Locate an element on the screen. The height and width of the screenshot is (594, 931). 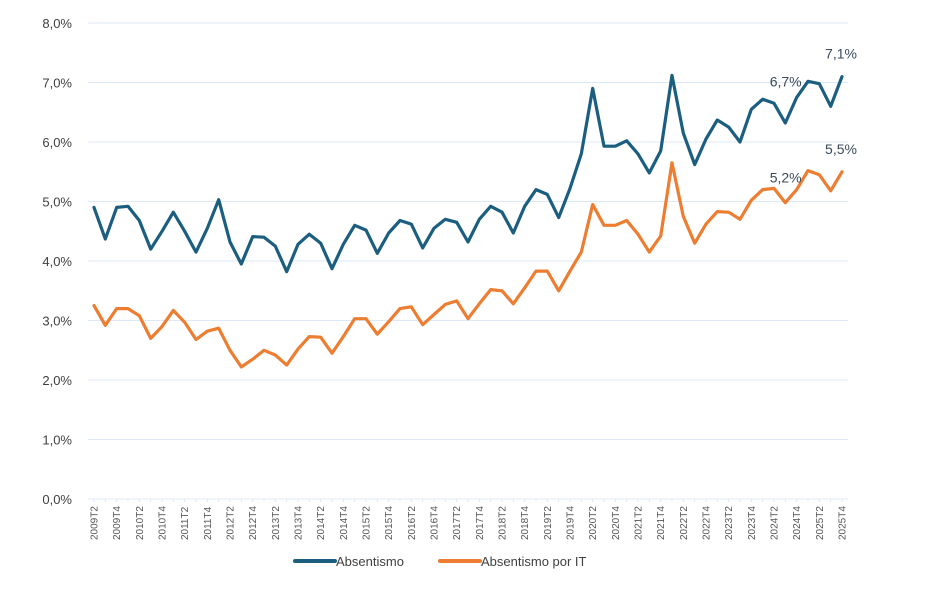
data-label: 5,5% is located at coordinates (841, 149).